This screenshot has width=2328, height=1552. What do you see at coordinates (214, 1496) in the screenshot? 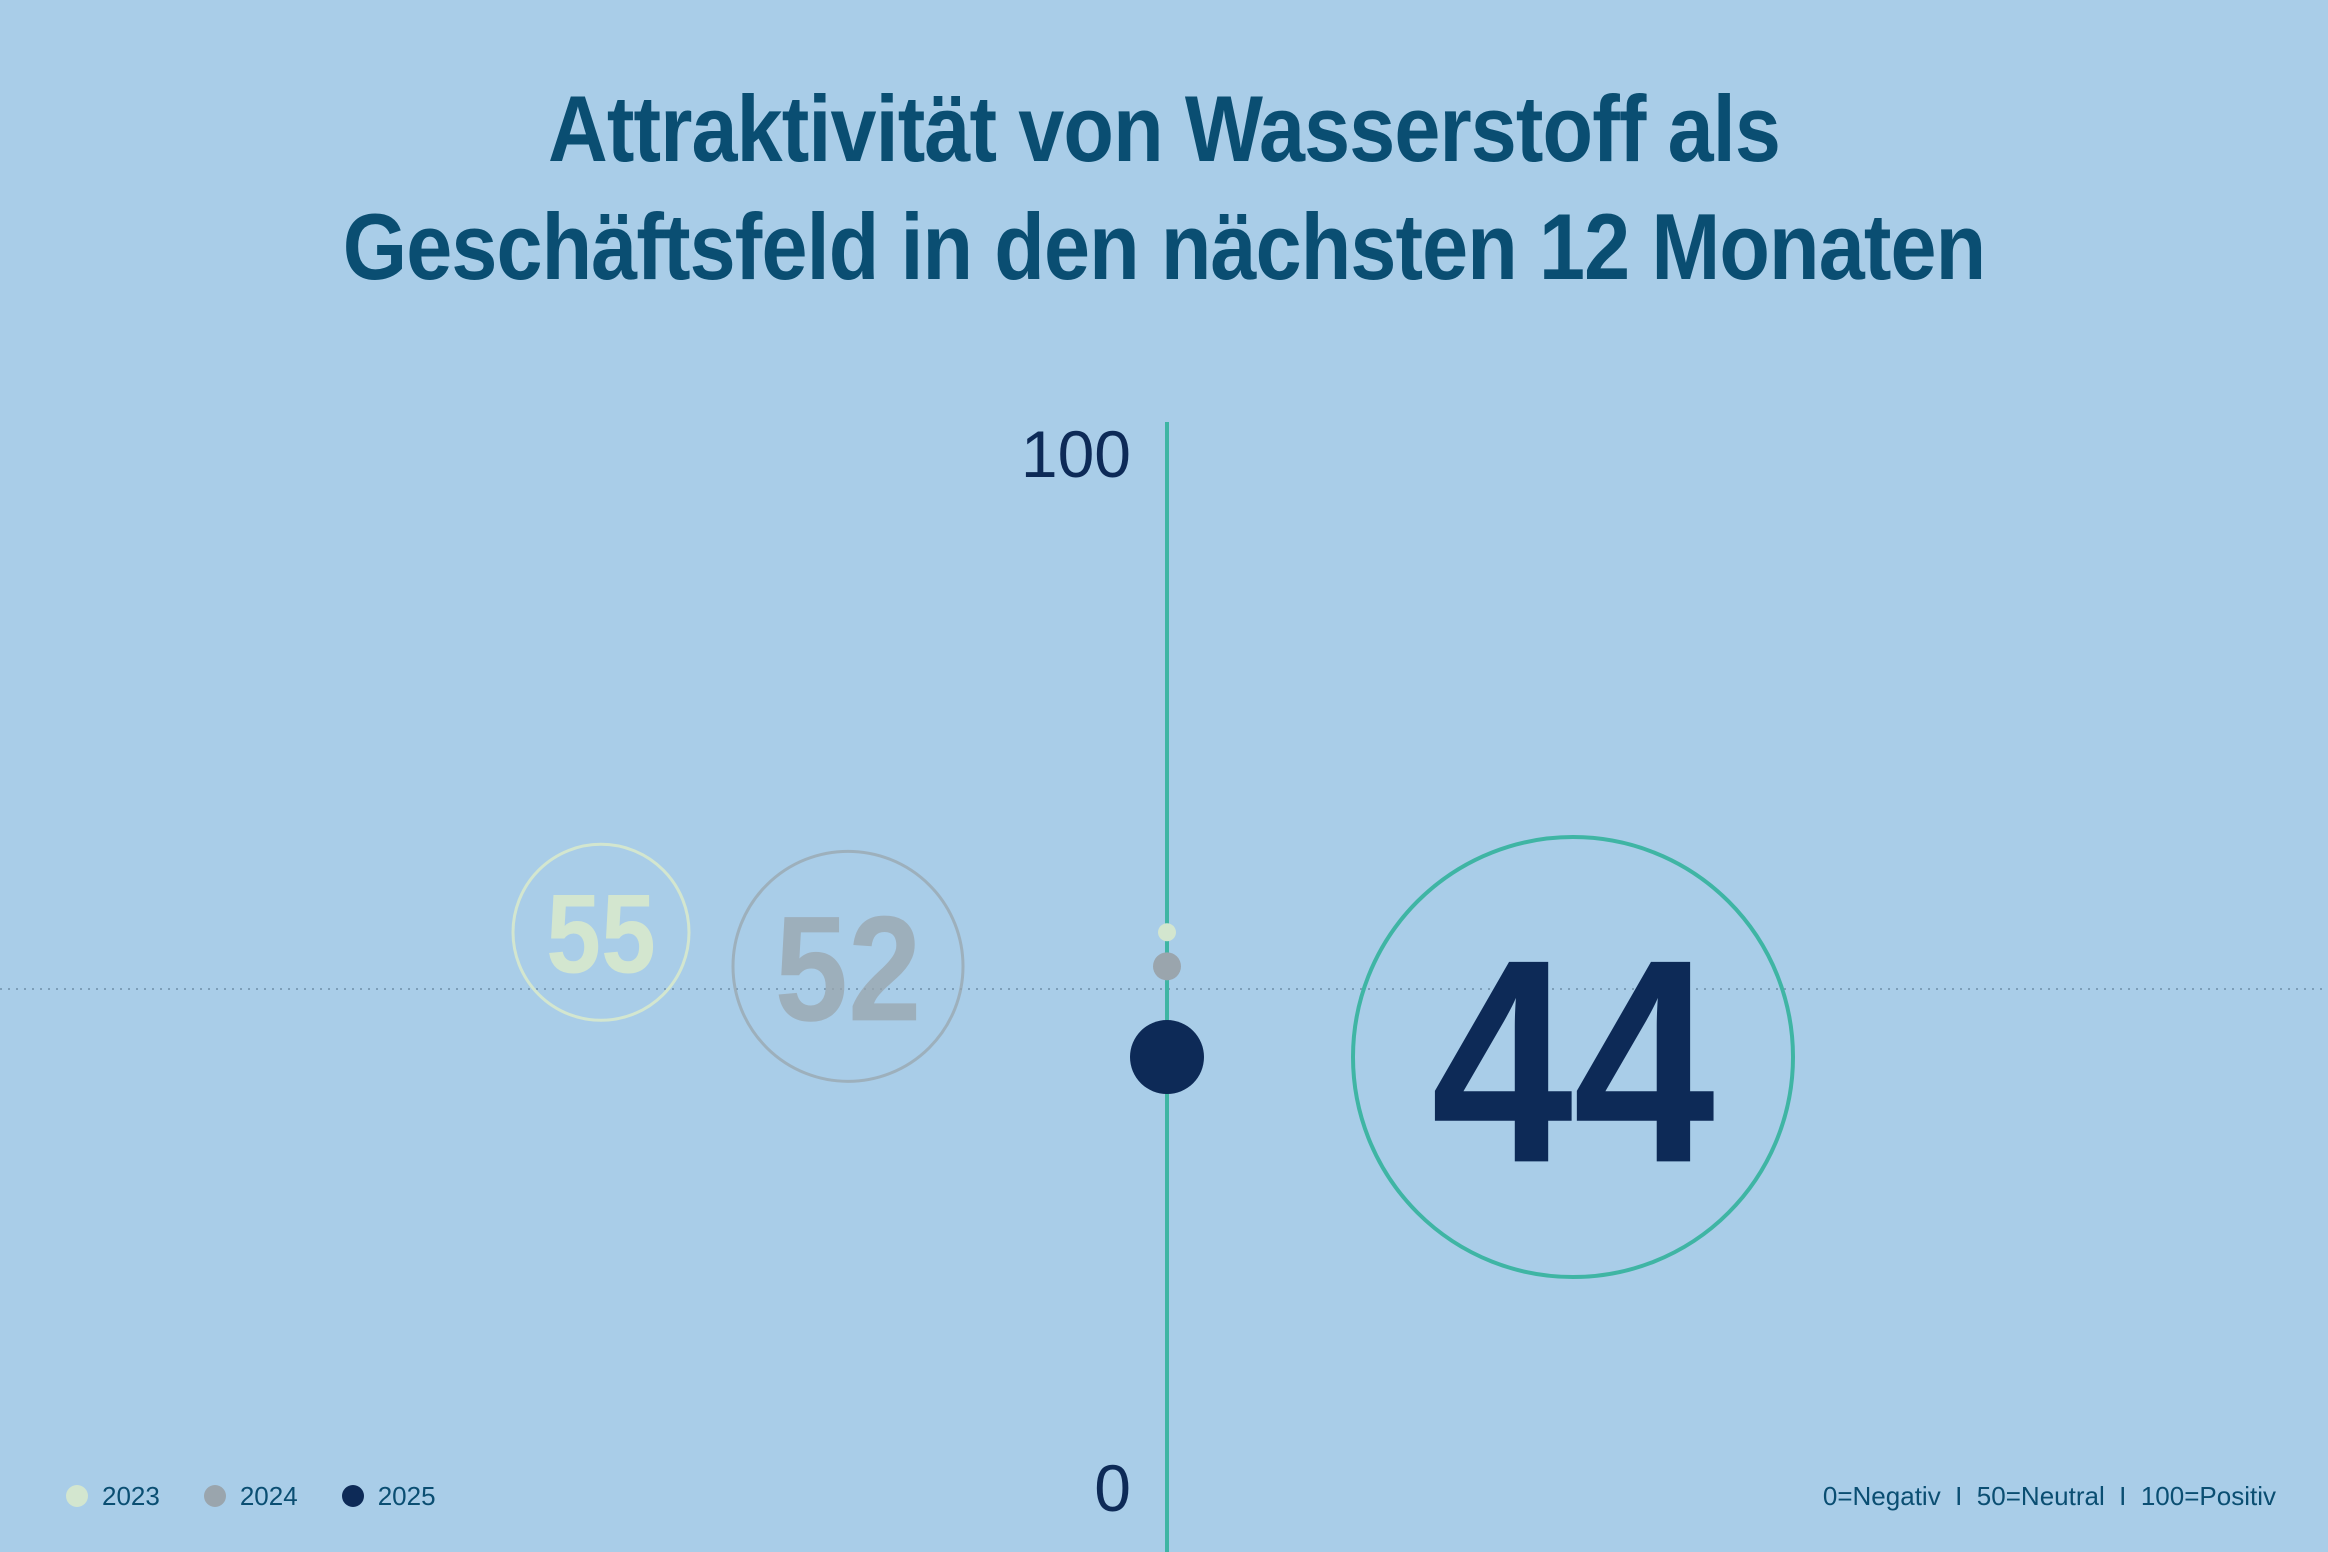
I see `legend-dot-2024` at bounding box center [214, 1496].